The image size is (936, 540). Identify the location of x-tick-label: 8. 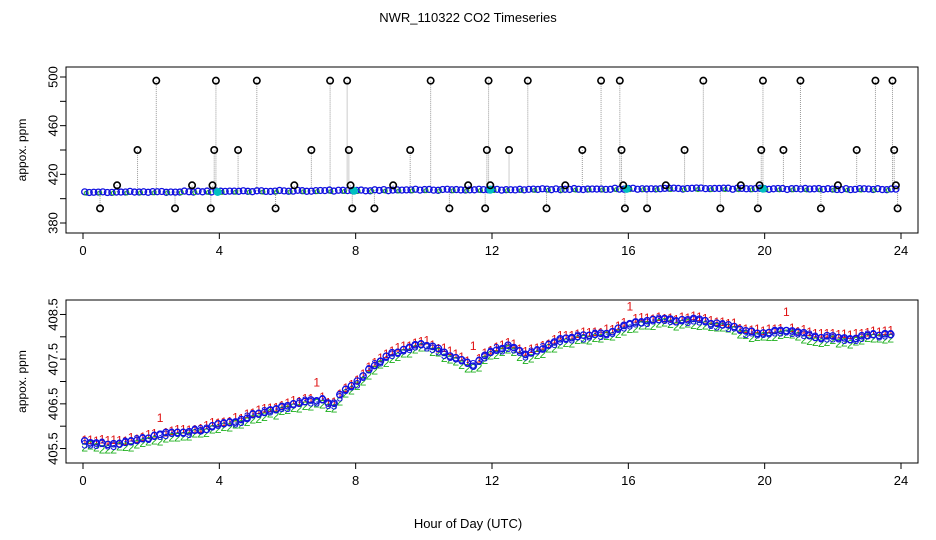
(355, 250).